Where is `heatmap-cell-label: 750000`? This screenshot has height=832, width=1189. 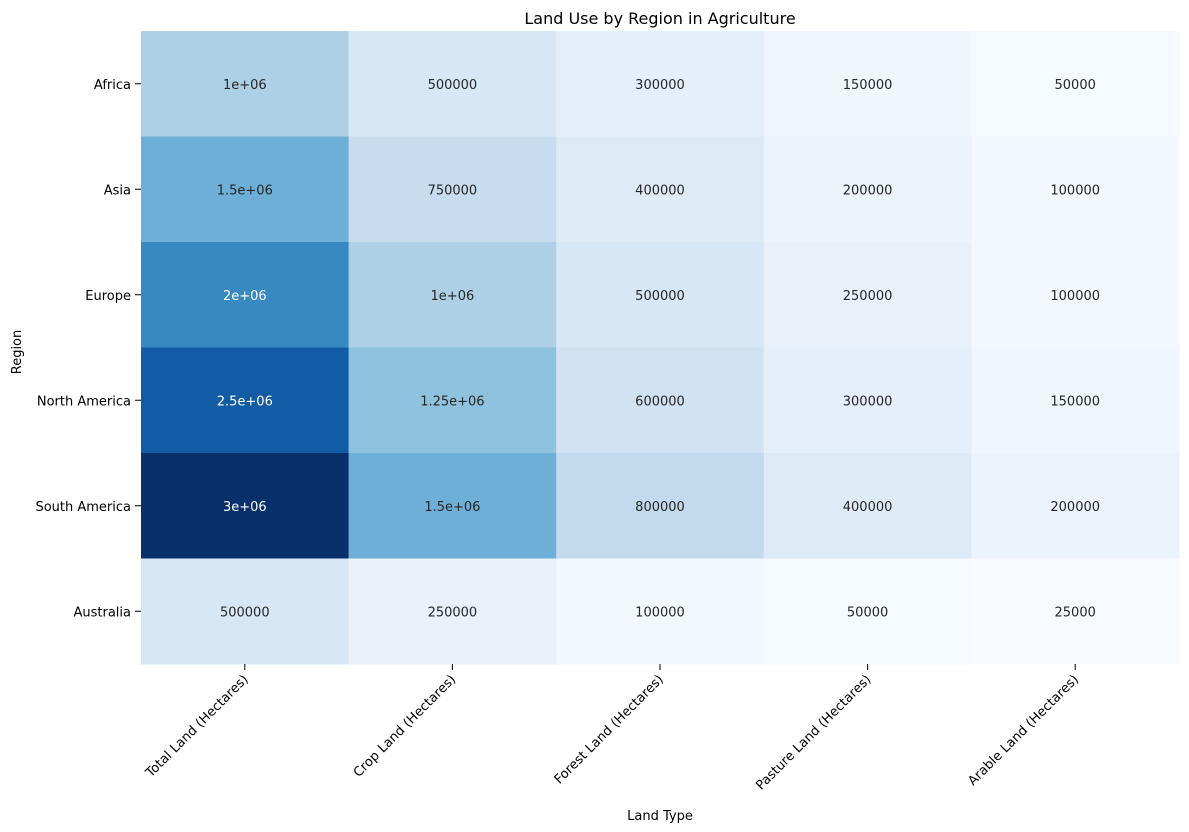 heatmap-cell-label: 750000 is located at coordinates (453, 190).